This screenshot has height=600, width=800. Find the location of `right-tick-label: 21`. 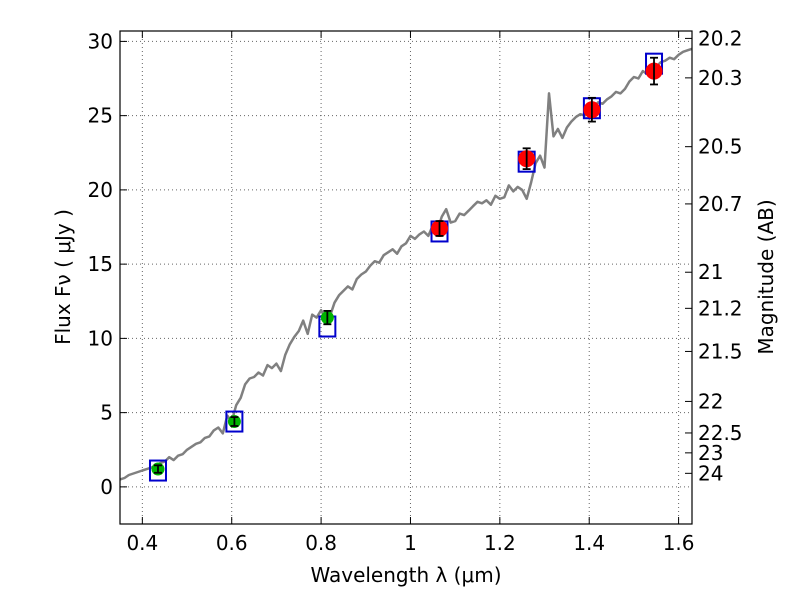

right-tick-label: 21 is located at coordinates (710, 272).